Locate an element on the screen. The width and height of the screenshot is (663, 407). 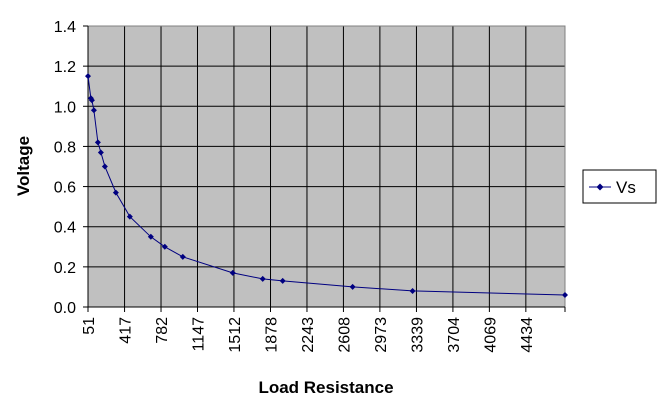
y-tick-label: 1.2 is located at coordinates (65, 67).